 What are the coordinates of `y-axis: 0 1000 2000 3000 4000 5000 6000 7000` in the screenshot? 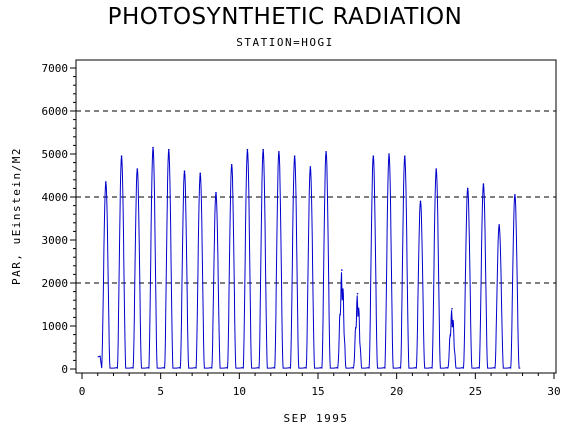 It's located at (59, 219).